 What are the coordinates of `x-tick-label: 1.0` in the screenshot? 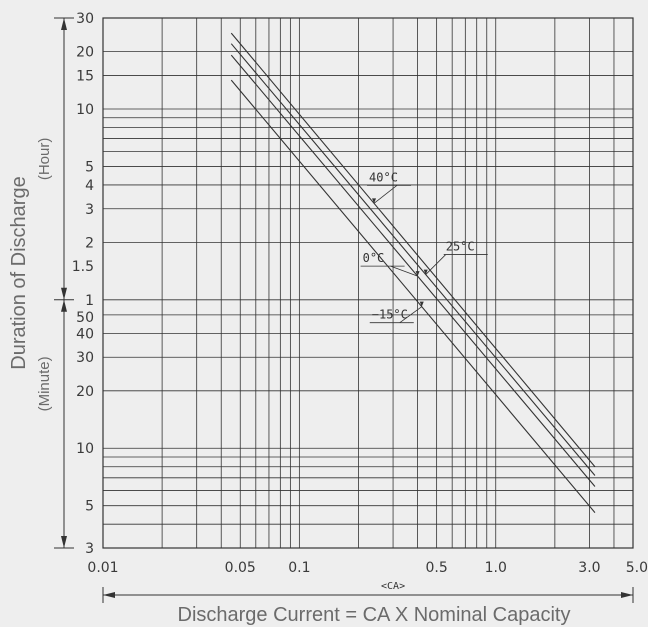 It's located at (496, 568).